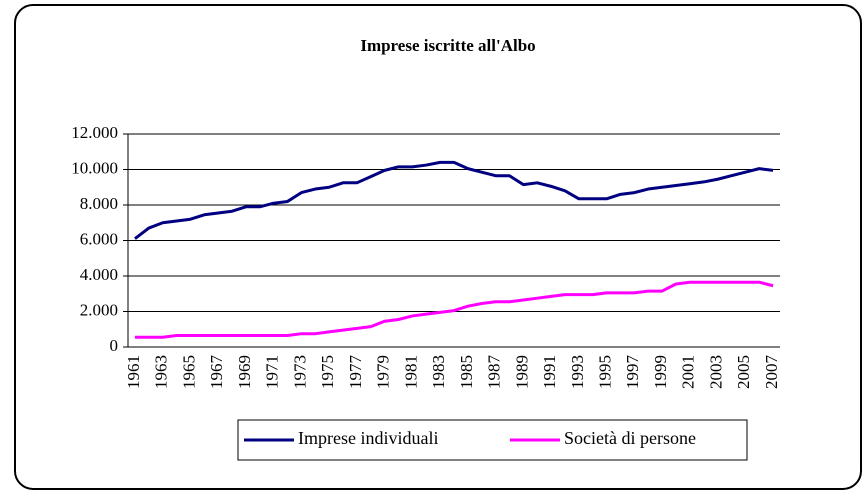  Describe the element at coordinates (605, 372) in the screenshot. I see `x-tick-label: 1995` at that location.